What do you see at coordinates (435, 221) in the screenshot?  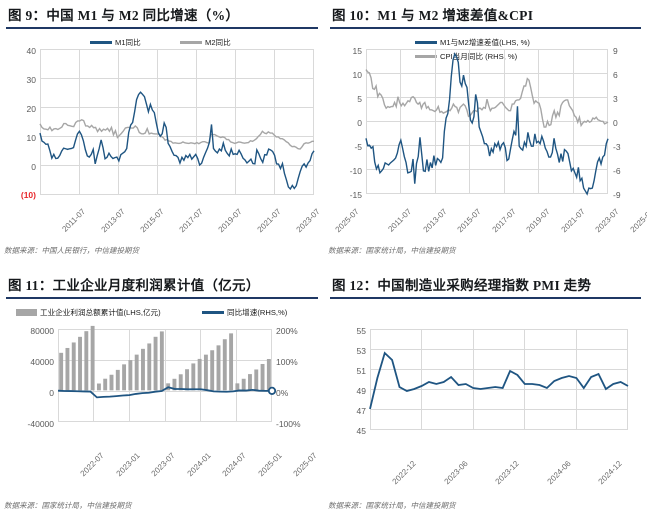 I see `fig10-xtick: 2013-07` at bounding box center [435, 221].